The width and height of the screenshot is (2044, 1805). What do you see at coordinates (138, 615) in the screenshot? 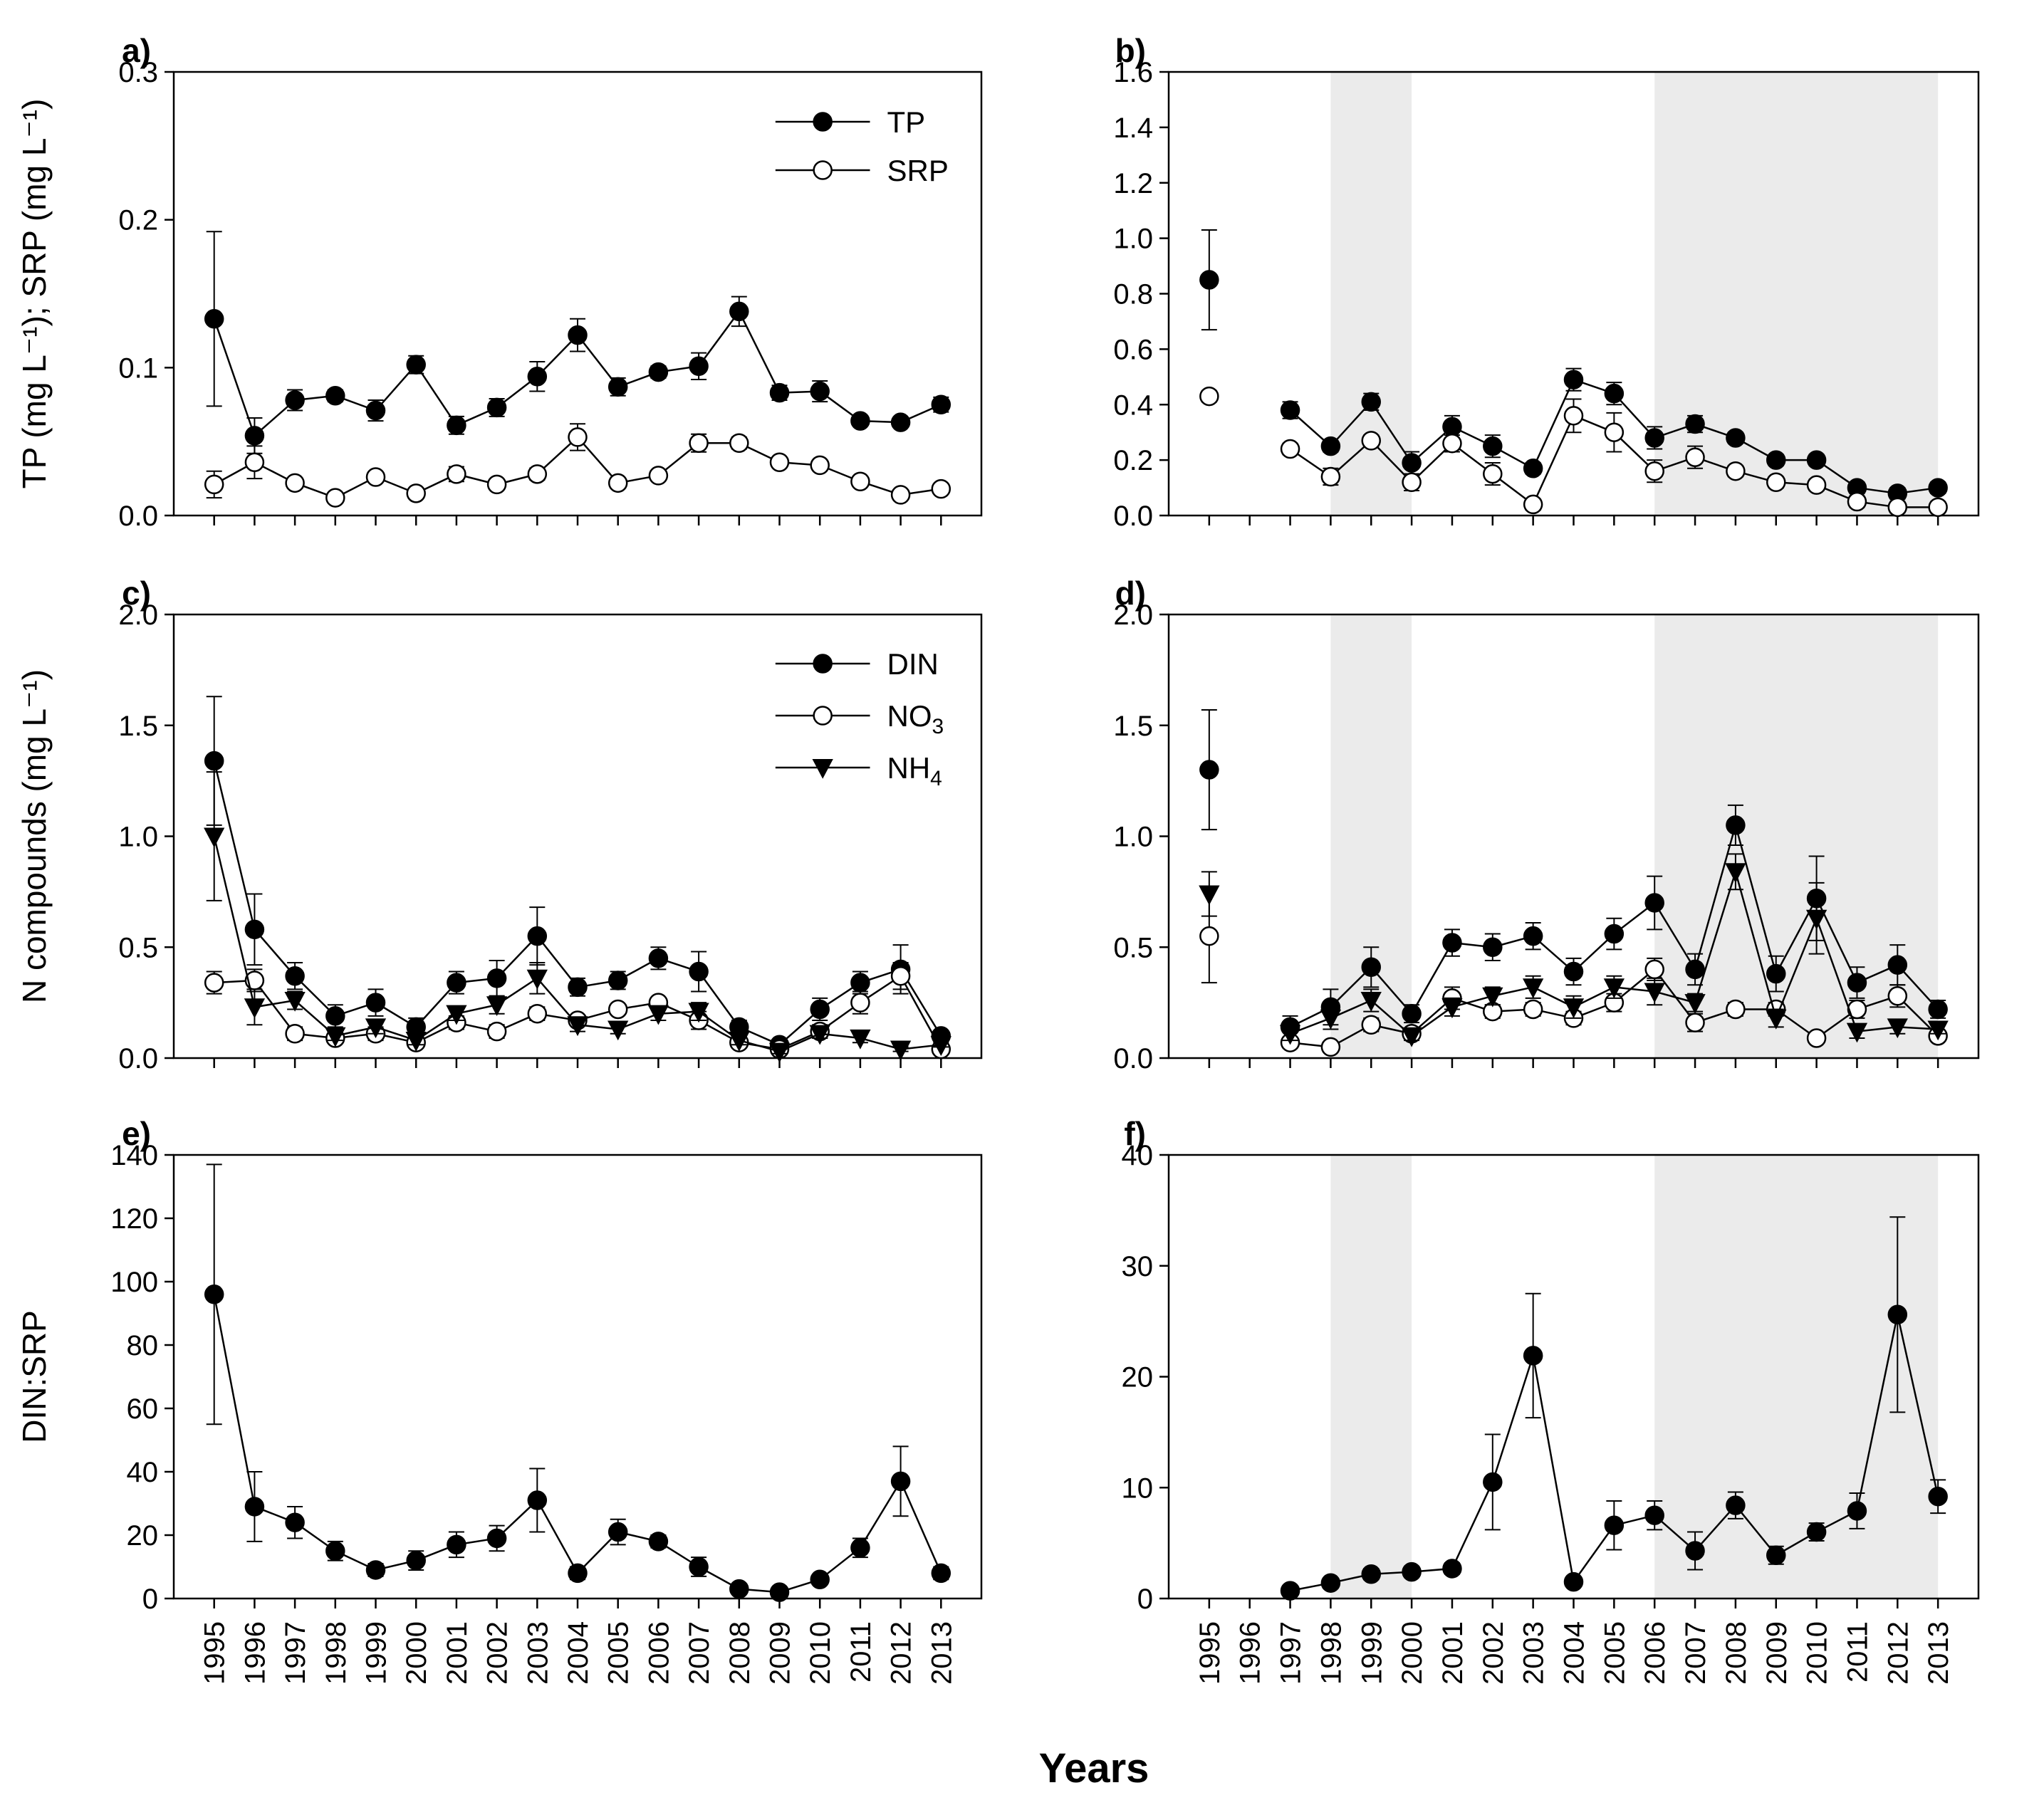
I see `y-tick-label: 2.0` at bounding box center [138, 615].